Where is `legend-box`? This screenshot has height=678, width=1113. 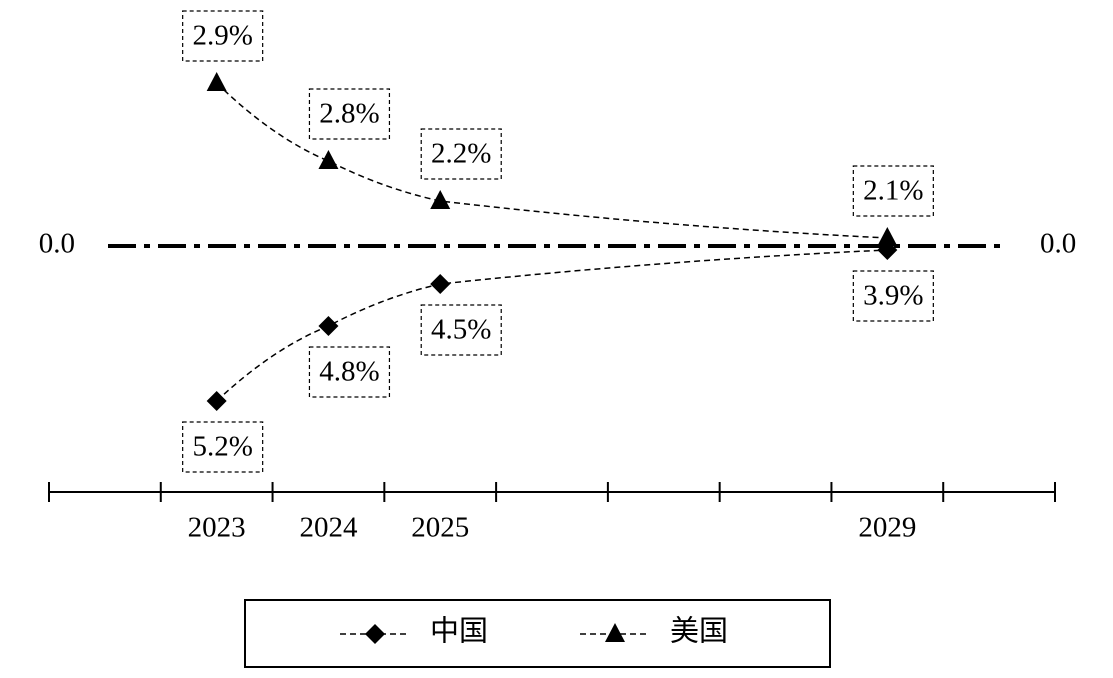 legend-box is located at coordinates (537, 633).